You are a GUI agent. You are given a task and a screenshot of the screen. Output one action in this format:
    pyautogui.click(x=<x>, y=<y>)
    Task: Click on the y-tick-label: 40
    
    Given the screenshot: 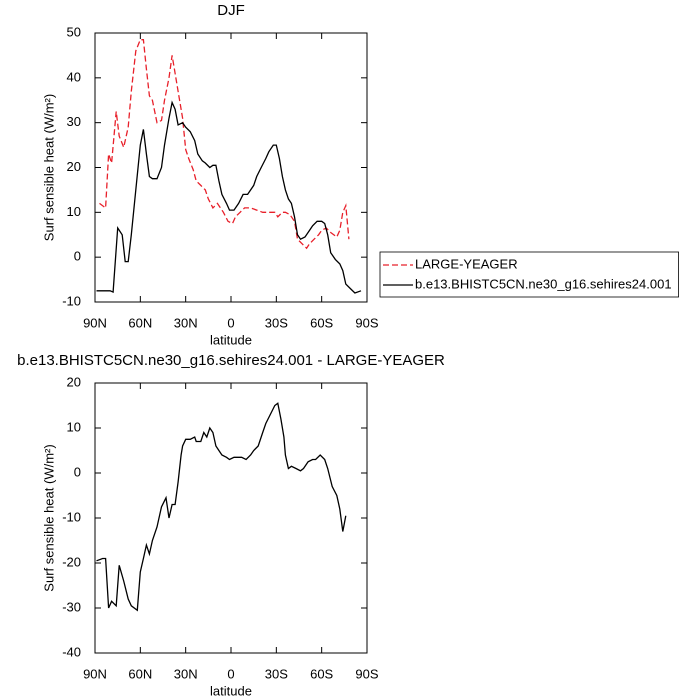 What is the action you would take?
    pyautogui.click(x=74, y=76)
    